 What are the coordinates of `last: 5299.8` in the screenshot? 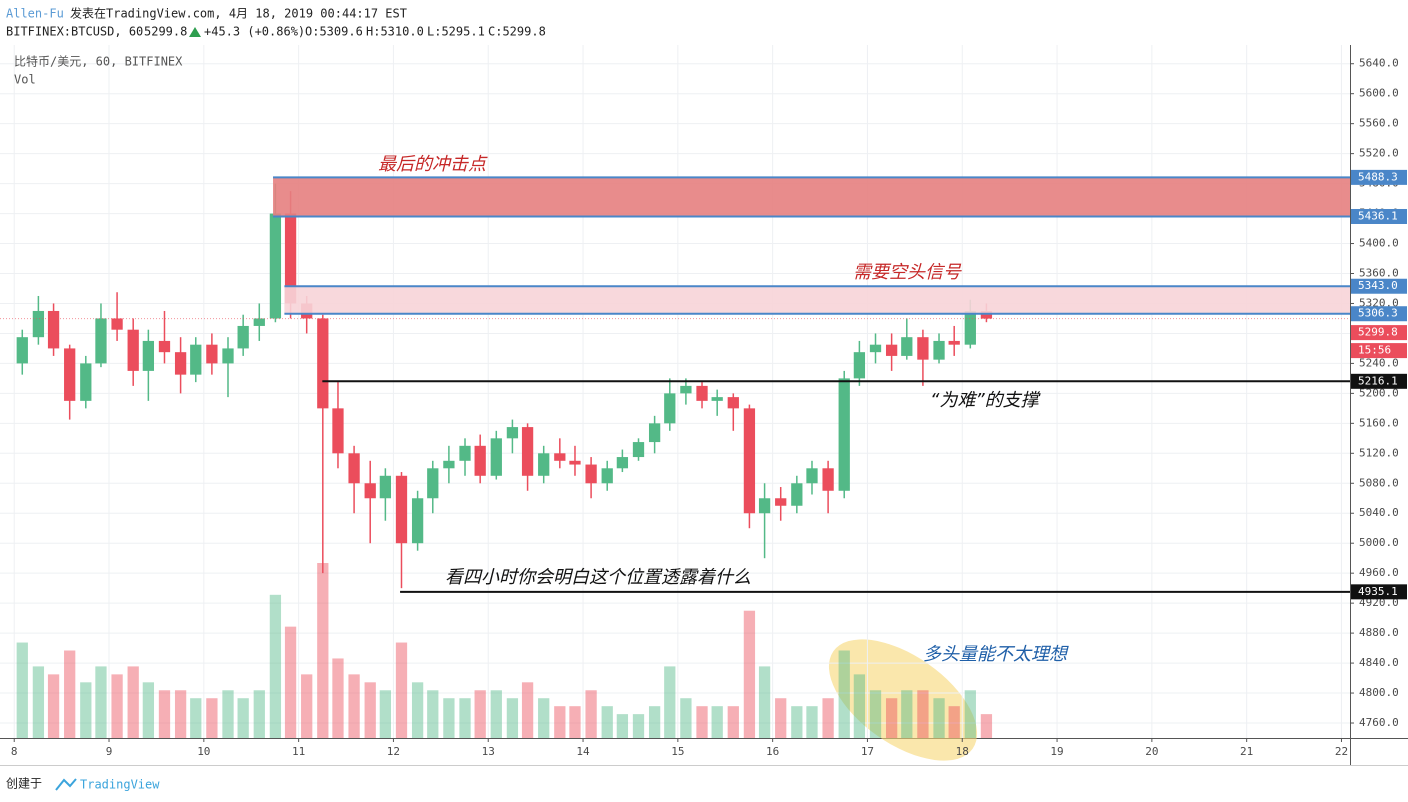 It's located at (165, 32).